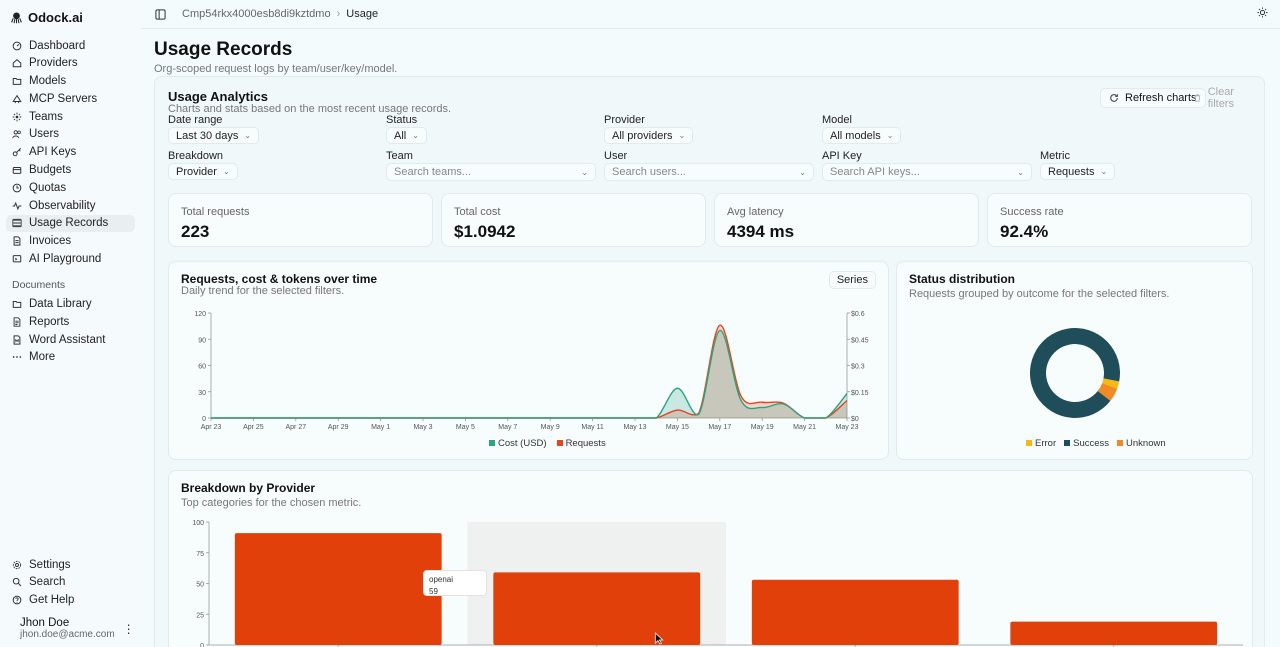 Image resolution: width=1280 pixels, height=647 pixels. I want to click on user-profile: Jhon Doe jhon.doe@acme.com ⋮, so click(70, 629).